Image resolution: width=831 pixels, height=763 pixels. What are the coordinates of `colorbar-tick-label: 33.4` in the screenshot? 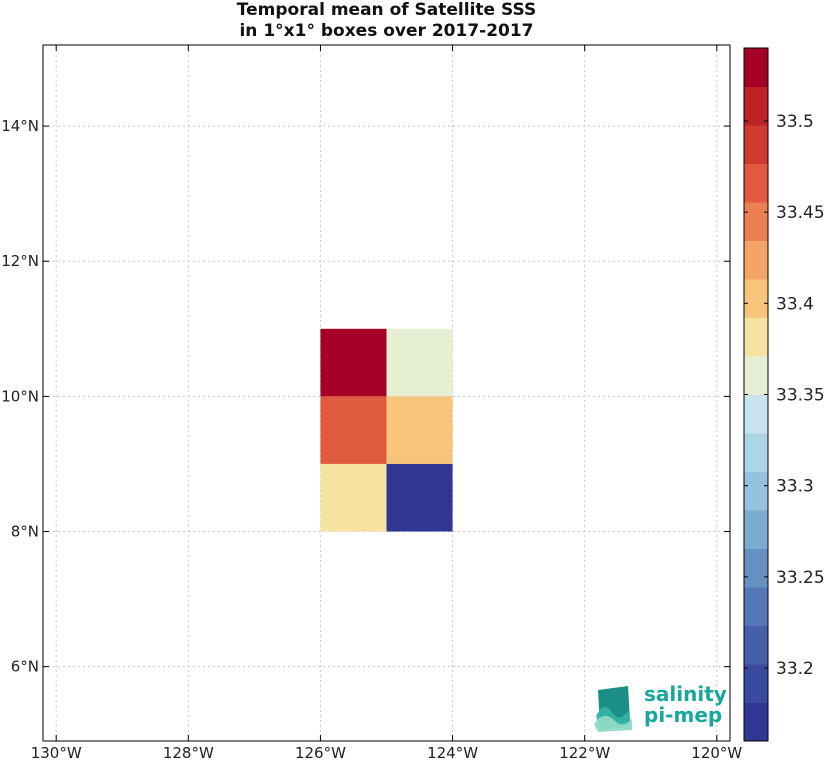 It's located at (795, 304).